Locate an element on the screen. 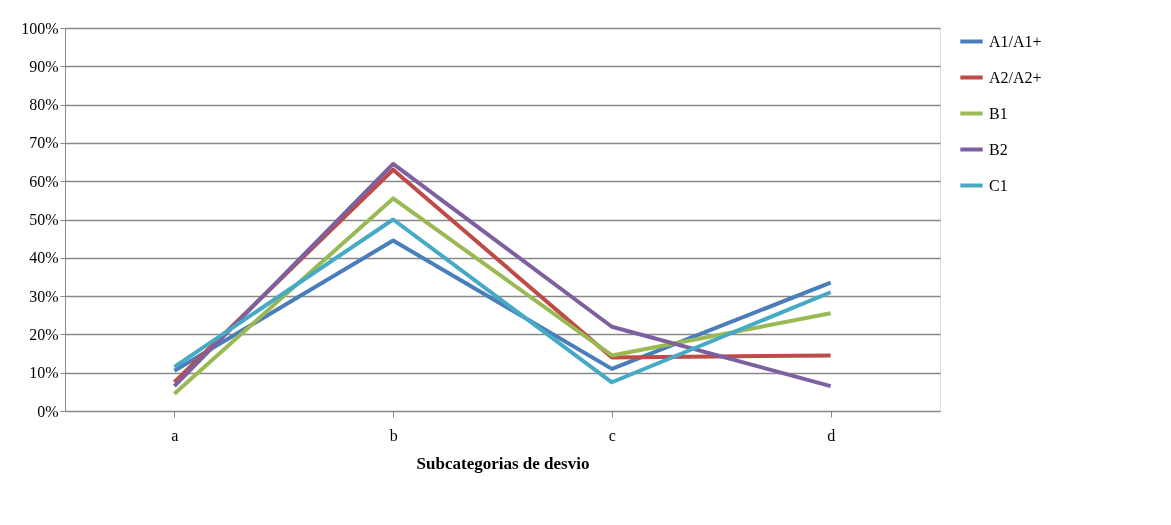 This screenshot has height=525, width=1171. y-tick-label: 40% is located at coordinates (44, 258).